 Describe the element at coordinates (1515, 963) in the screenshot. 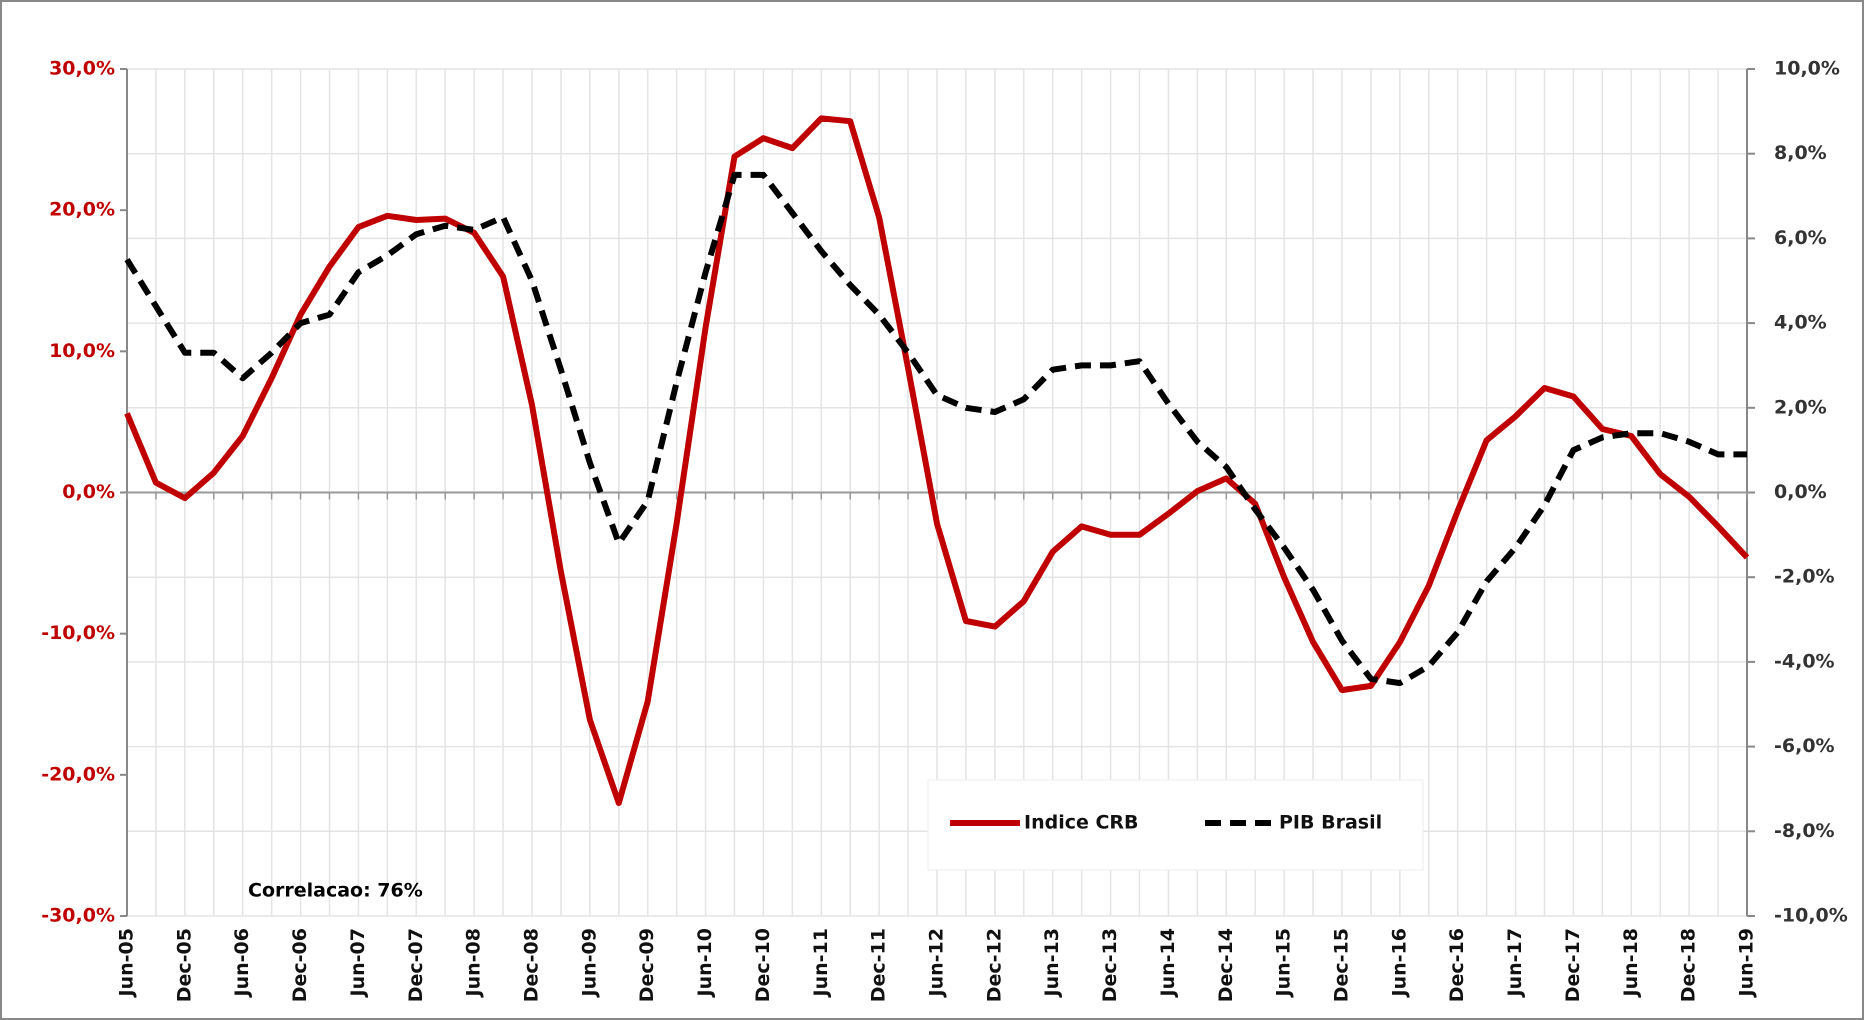

I see `x-tick-label: Jun-17` at that location.